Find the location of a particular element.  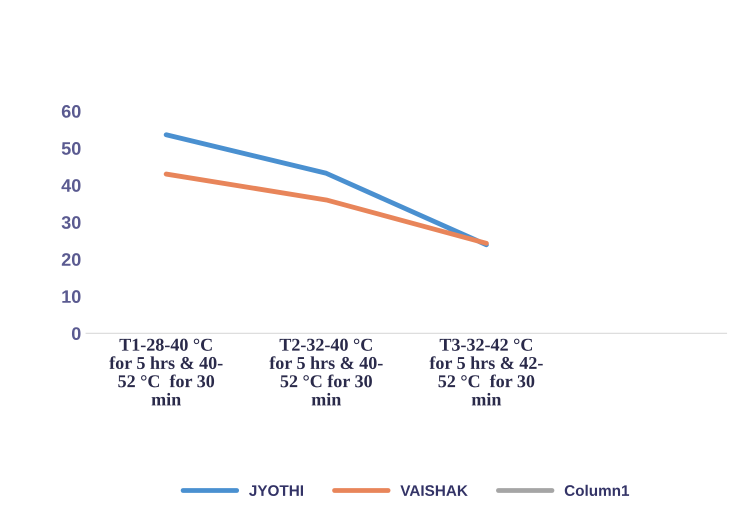

y-tick-label: 50 is located at coordinates (71, 148).